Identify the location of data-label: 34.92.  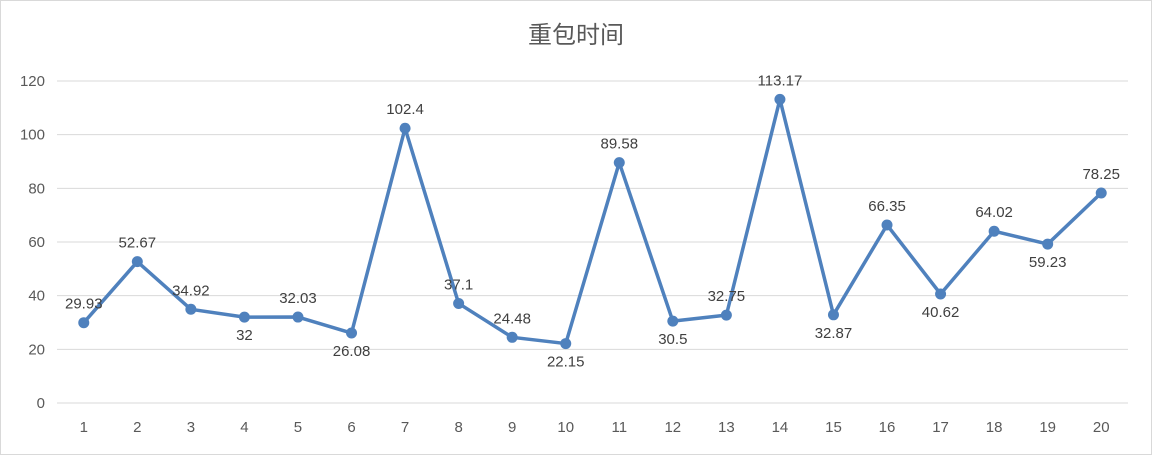
(191, 290).